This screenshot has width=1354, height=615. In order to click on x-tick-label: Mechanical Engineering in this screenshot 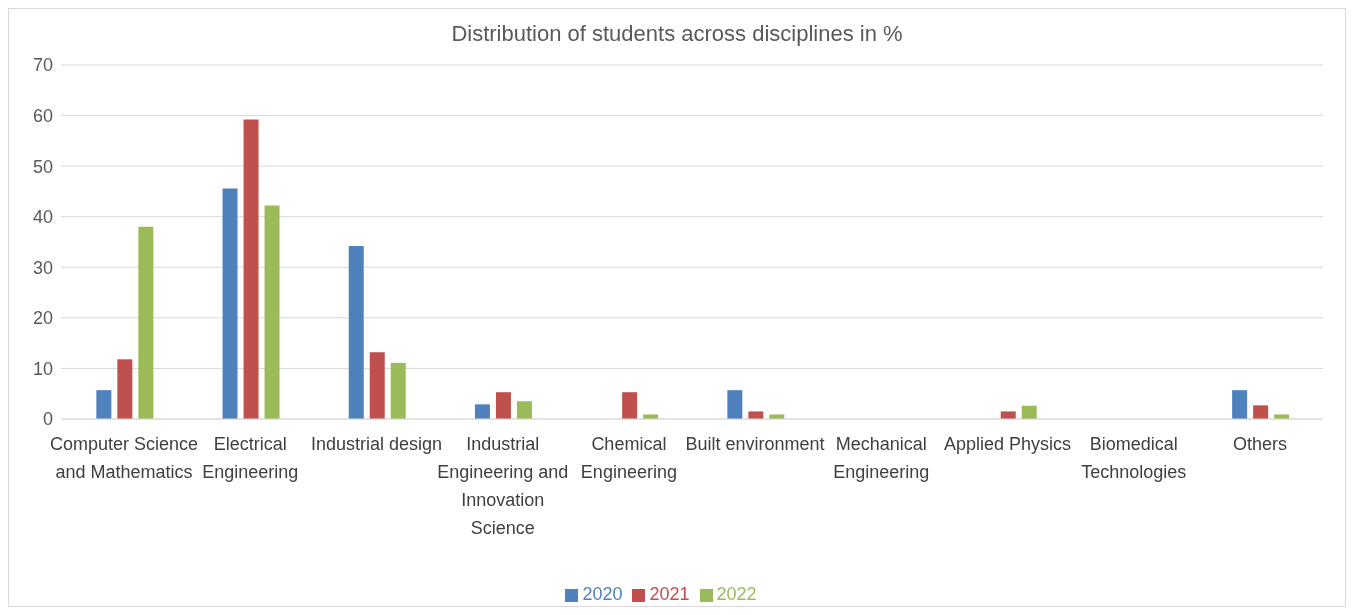, I will do `click(881, 457)`.